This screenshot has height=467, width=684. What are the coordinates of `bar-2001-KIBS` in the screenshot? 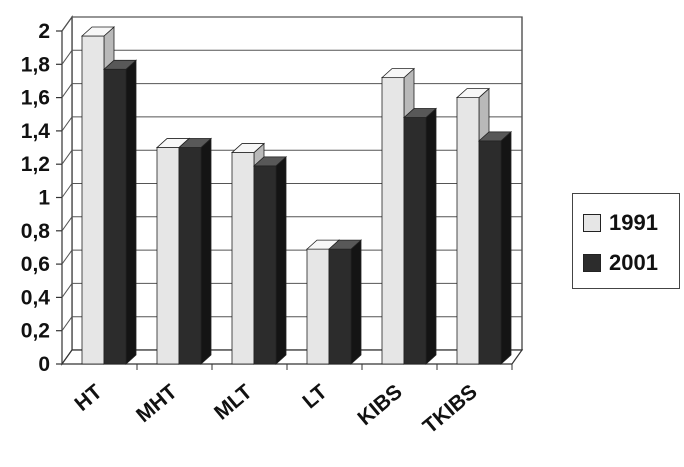 It's located at (415, 241).